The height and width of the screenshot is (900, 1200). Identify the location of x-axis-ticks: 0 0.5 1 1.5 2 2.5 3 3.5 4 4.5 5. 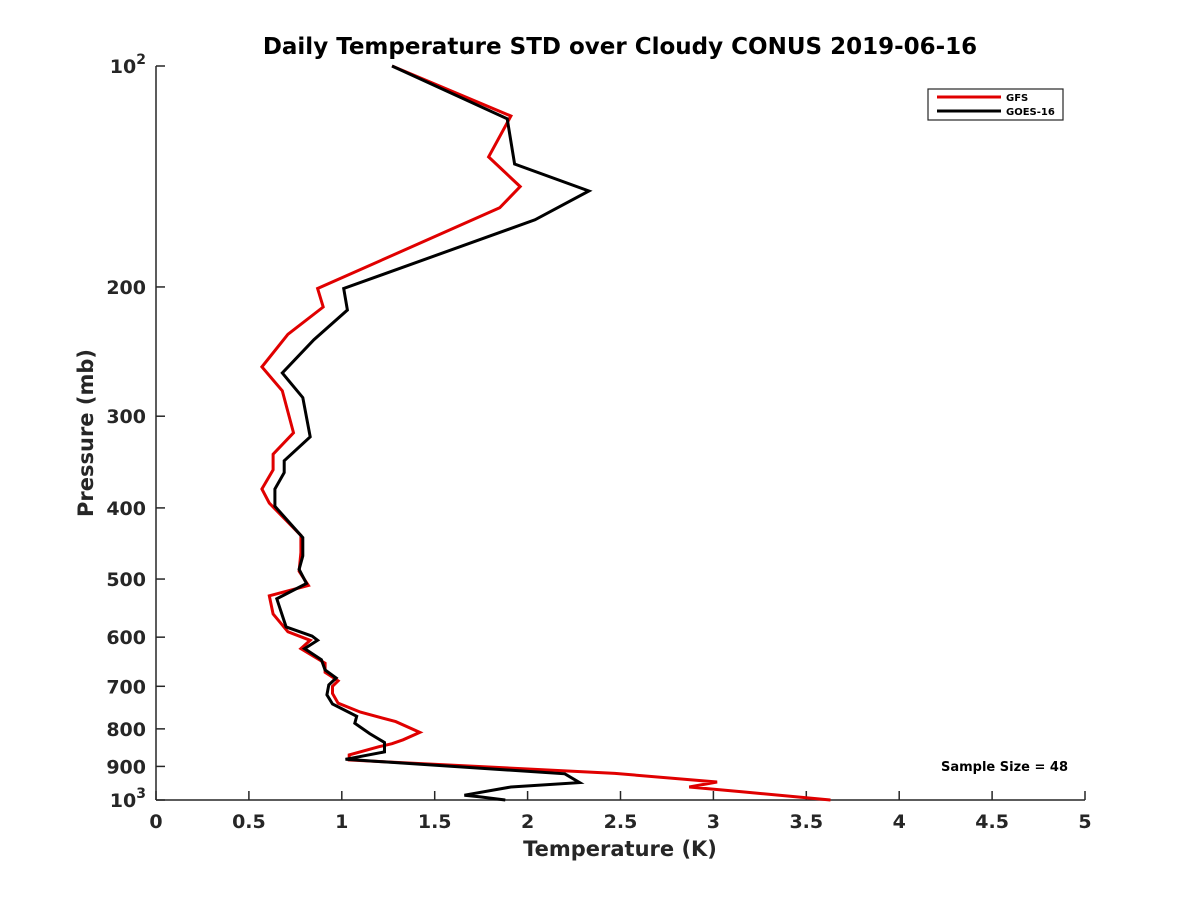
(620, 812).